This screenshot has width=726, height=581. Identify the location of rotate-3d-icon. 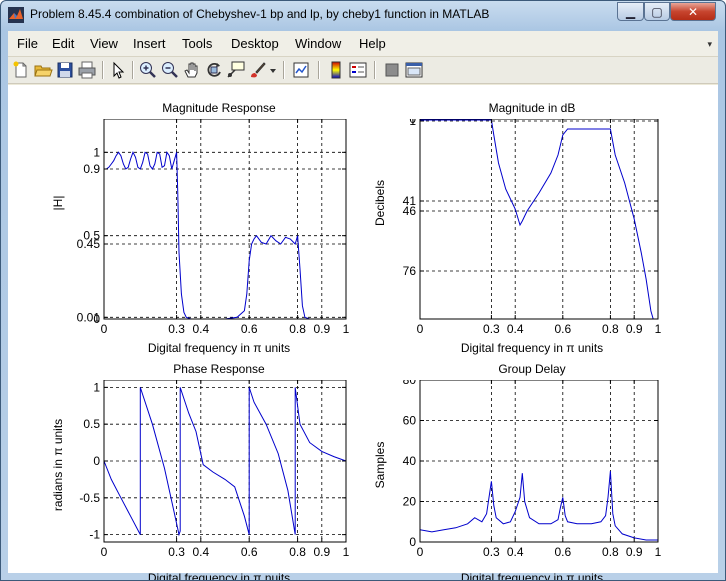
(214, 70).